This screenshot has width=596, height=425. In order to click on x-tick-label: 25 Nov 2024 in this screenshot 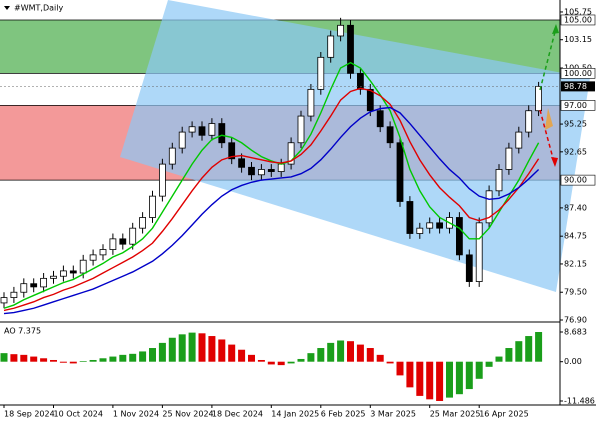, I will do `click(187, 414)`.